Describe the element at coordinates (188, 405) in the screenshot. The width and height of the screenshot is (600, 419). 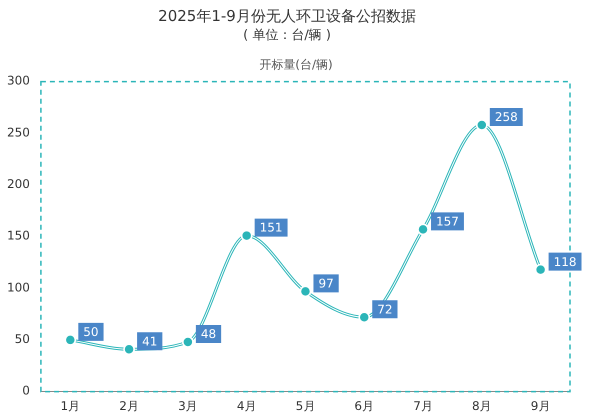
I see `x-tick-label: 3月` at that location.